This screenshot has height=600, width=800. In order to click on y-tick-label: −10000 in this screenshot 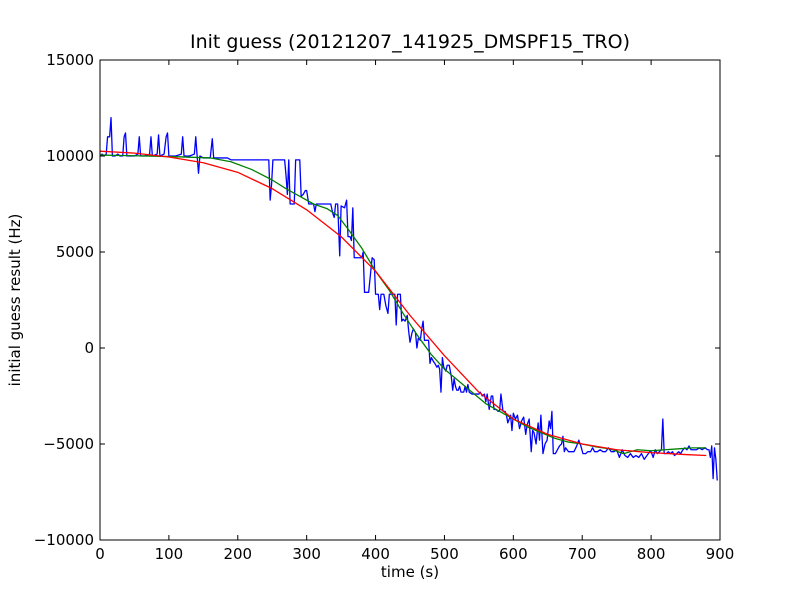, I will do `click(64, 540)`.